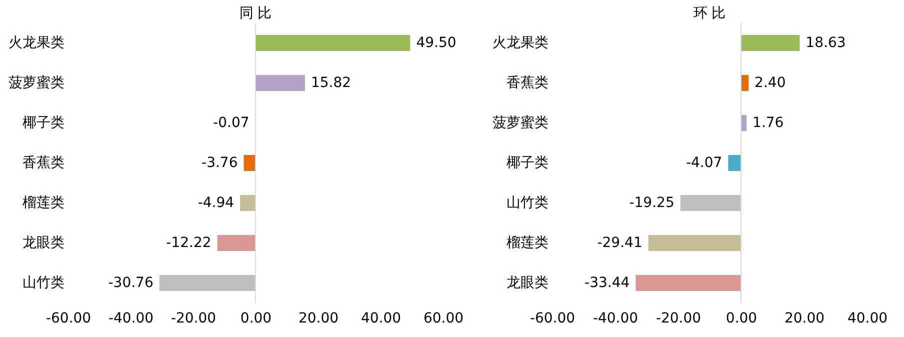 This screenshot has width=904, height=337. What do you see at coordinates (189, 243) in the screenshot?
I see `data-label: -12.22` at bounding box center [189, 243].